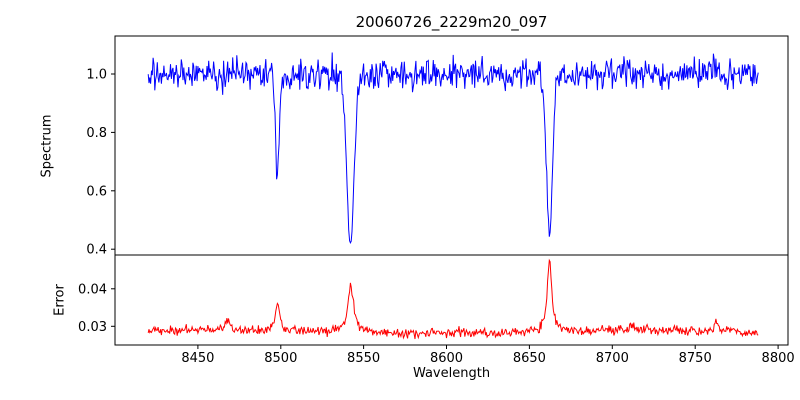 This screenshot has width=800, height=400. Describe the element at coordinates (96, 250) in the screenshot. I see `svg-text: 0.4` at that location.